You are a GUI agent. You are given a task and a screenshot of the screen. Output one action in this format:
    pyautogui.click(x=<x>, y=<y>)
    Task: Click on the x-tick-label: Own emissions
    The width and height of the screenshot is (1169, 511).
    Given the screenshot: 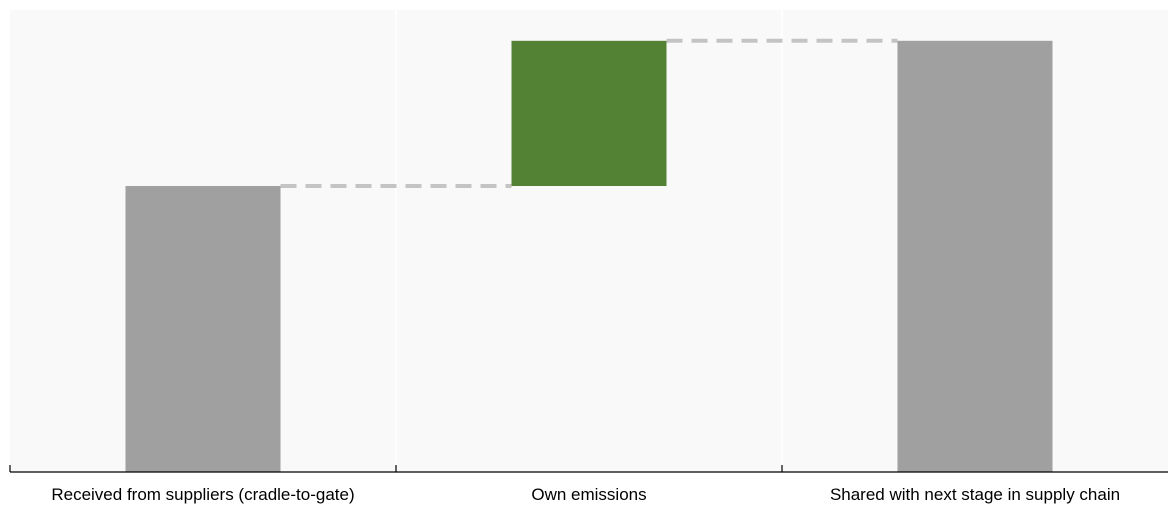 What is the action you would take?
    pyautogui.click(x=588, y=494)
    